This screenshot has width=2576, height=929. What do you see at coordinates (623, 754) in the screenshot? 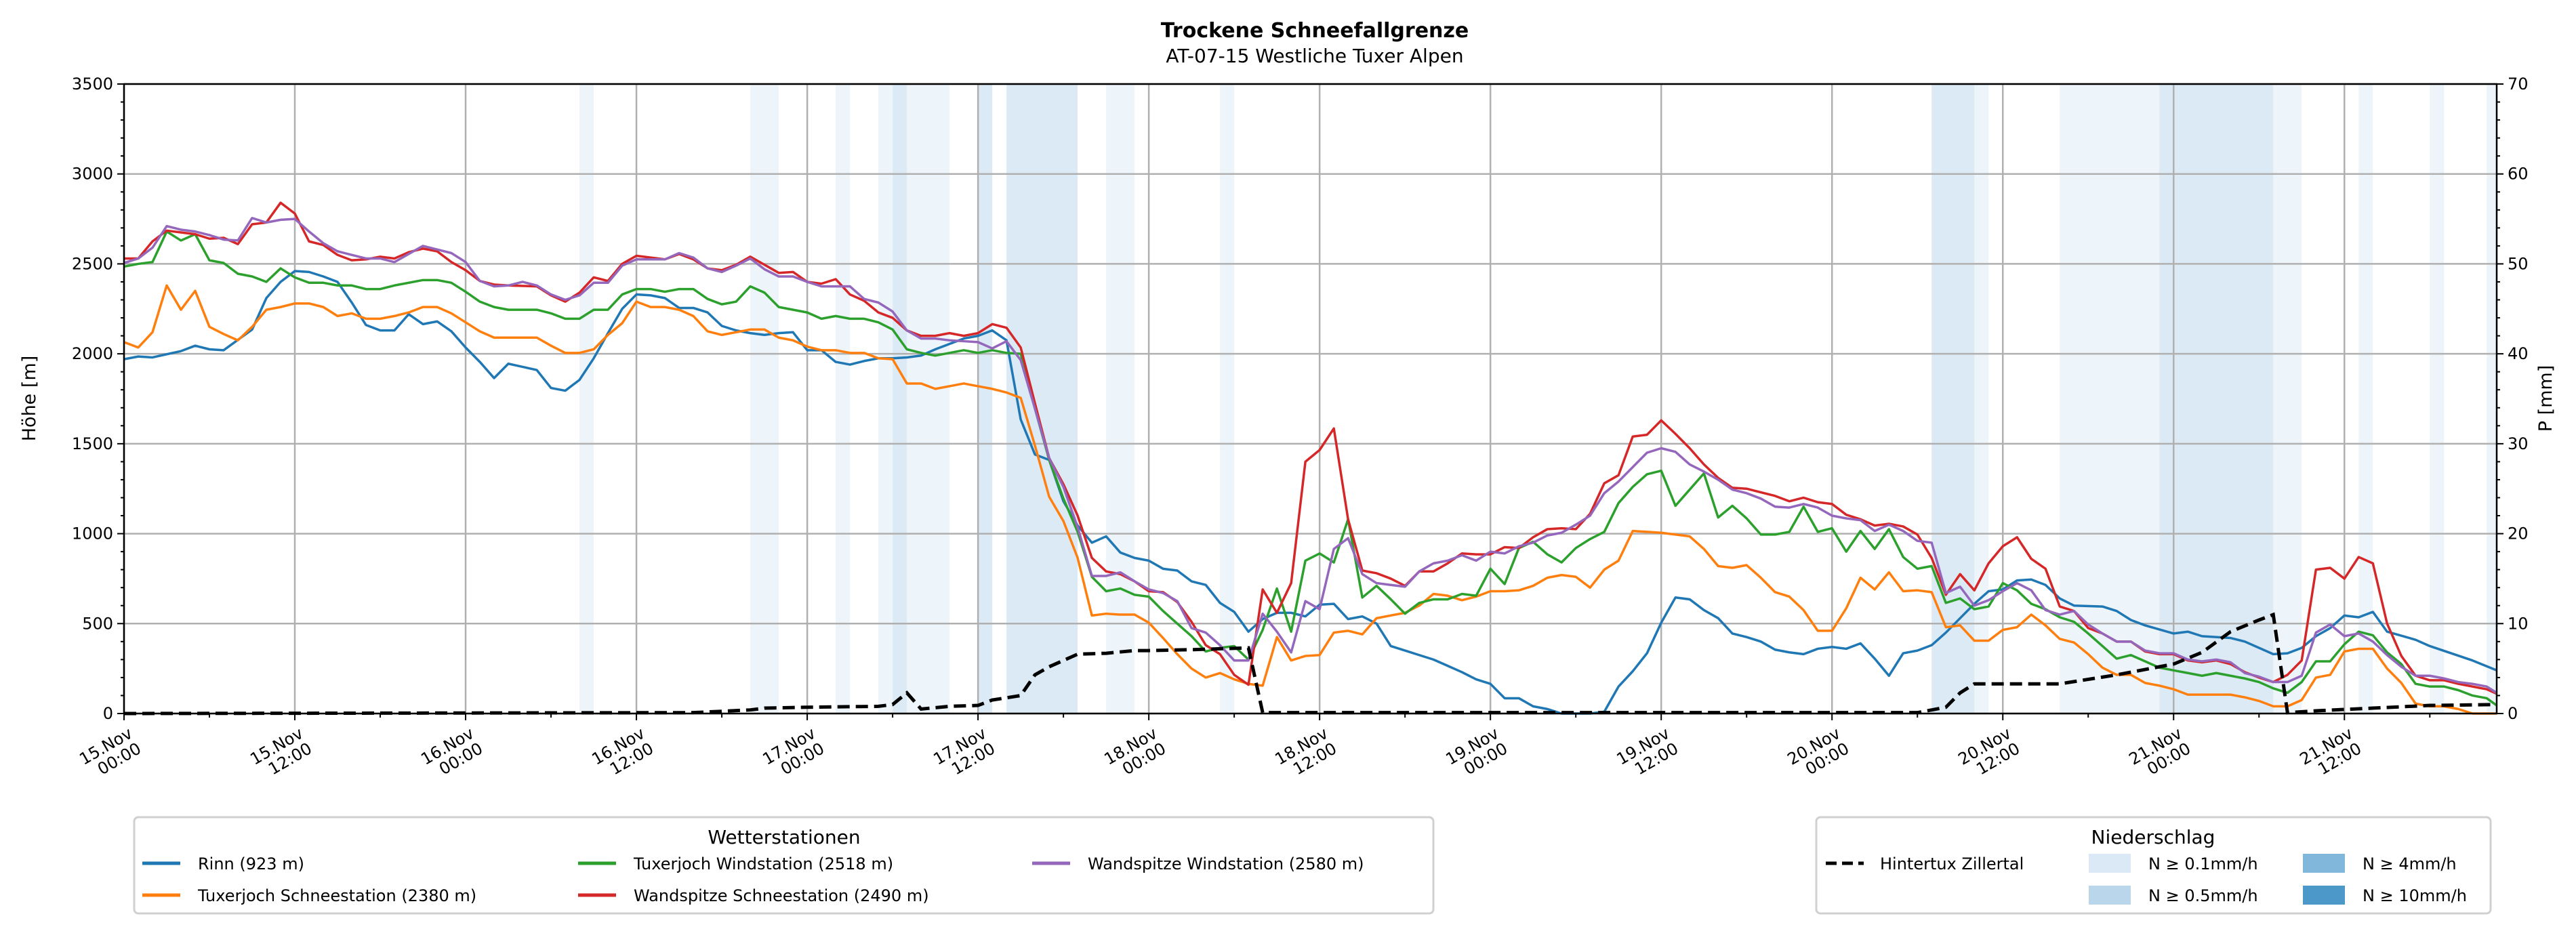
I see `x-tick-label: 16.Nov12:00` at bounding box center [623, 754].